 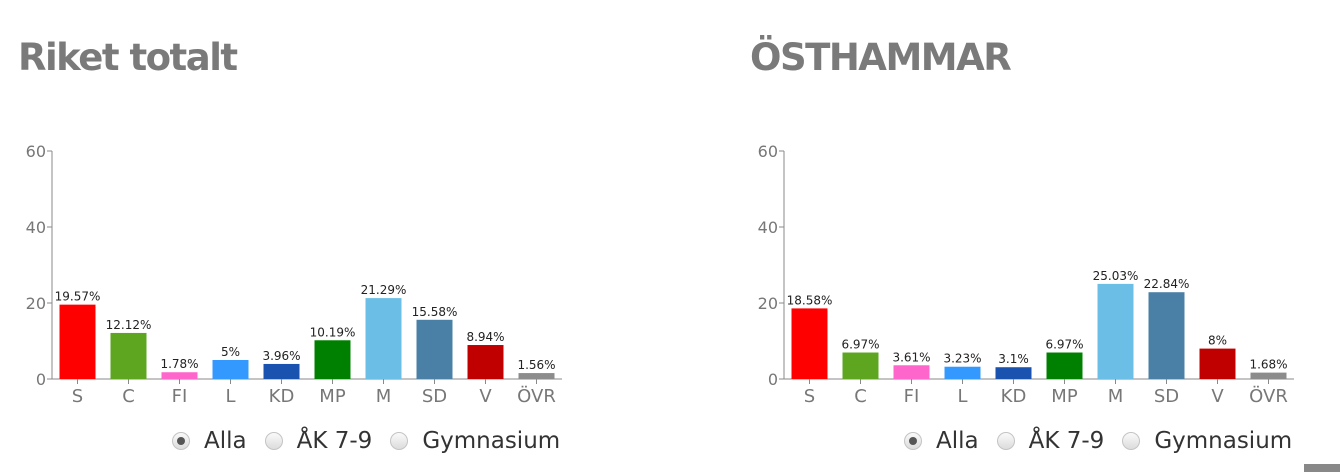 What do you see at coordinates (536, 365) in the screenshot?
I see `data-label: 1.56%` at bounding box center [536, 365].